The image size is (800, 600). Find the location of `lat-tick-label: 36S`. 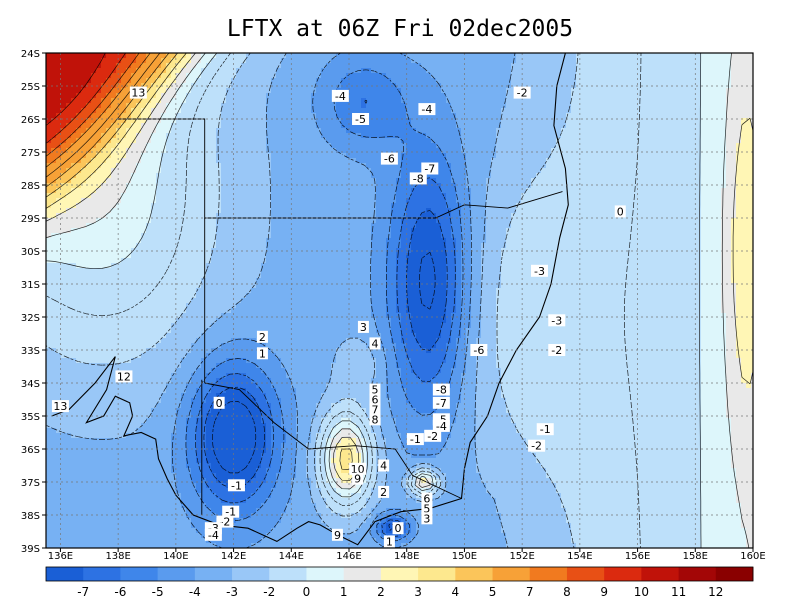

lat-tick-label: 36S is located at coordinates (30, 450).